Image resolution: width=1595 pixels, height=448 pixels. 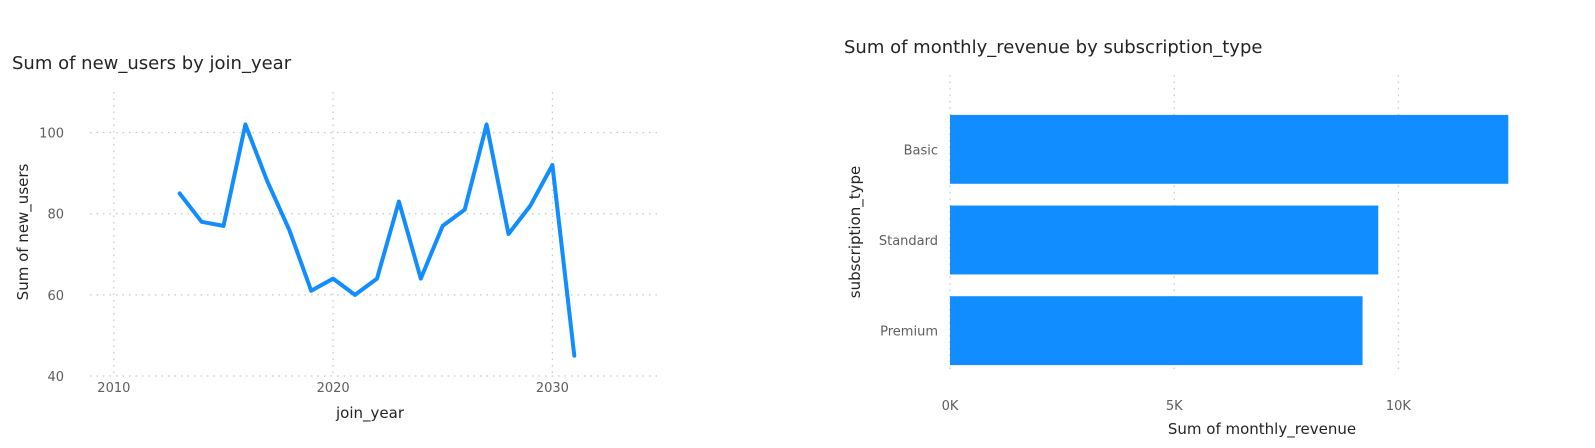 What do you see at coordinates (1229, 149) in the screenshot?
I see `bar-basic` at bounding box center [1229, 149].